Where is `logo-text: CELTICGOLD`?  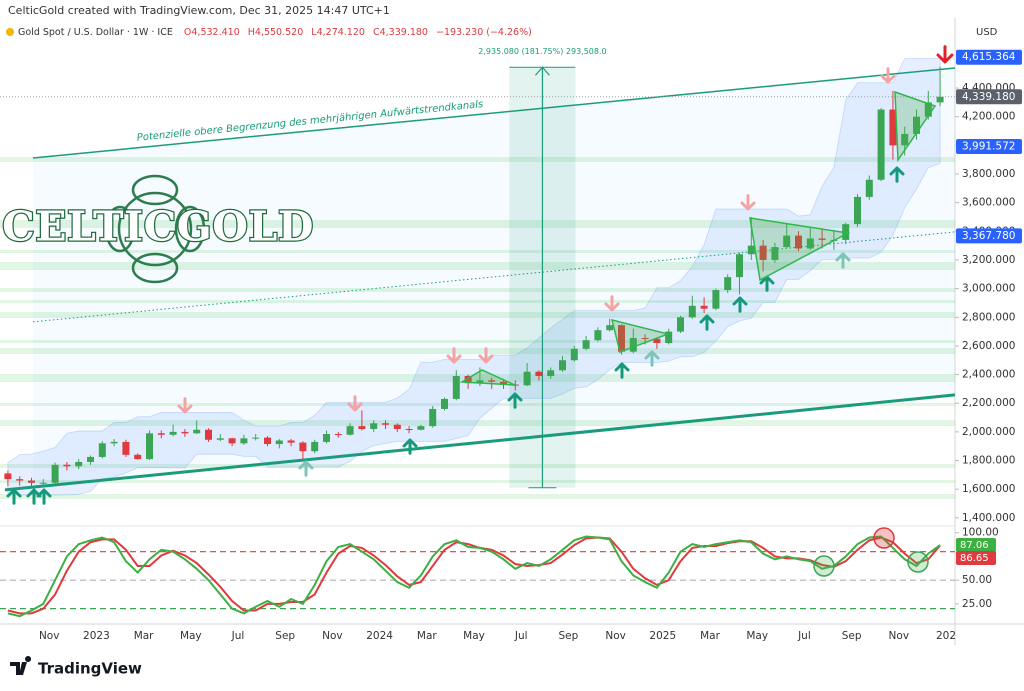 logo-text: CELTICGOLD is located at coordinates (158, 227).